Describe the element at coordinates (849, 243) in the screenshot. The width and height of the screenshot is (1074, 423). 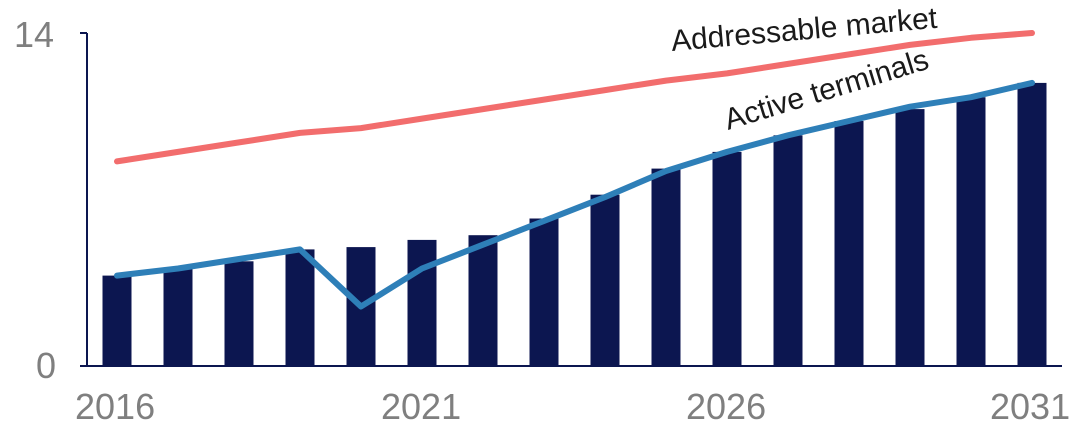
I see `bar-2028` at that location.